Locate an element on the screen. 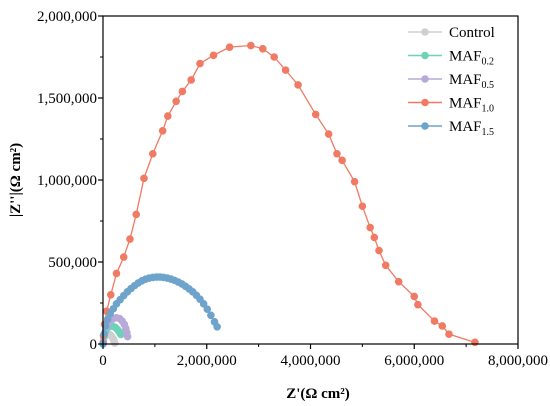  legend-item: MAF1.0 is located at coordinates (451, 105).